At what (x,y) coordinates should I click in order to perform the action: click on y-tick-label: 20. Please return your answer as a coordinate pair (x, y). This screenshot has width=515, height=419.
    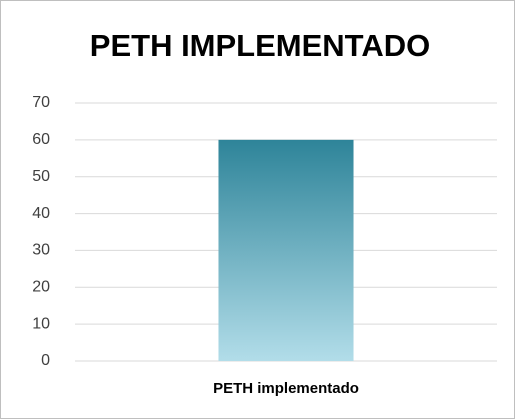
    Looking at the image, I should click on (41, 287).